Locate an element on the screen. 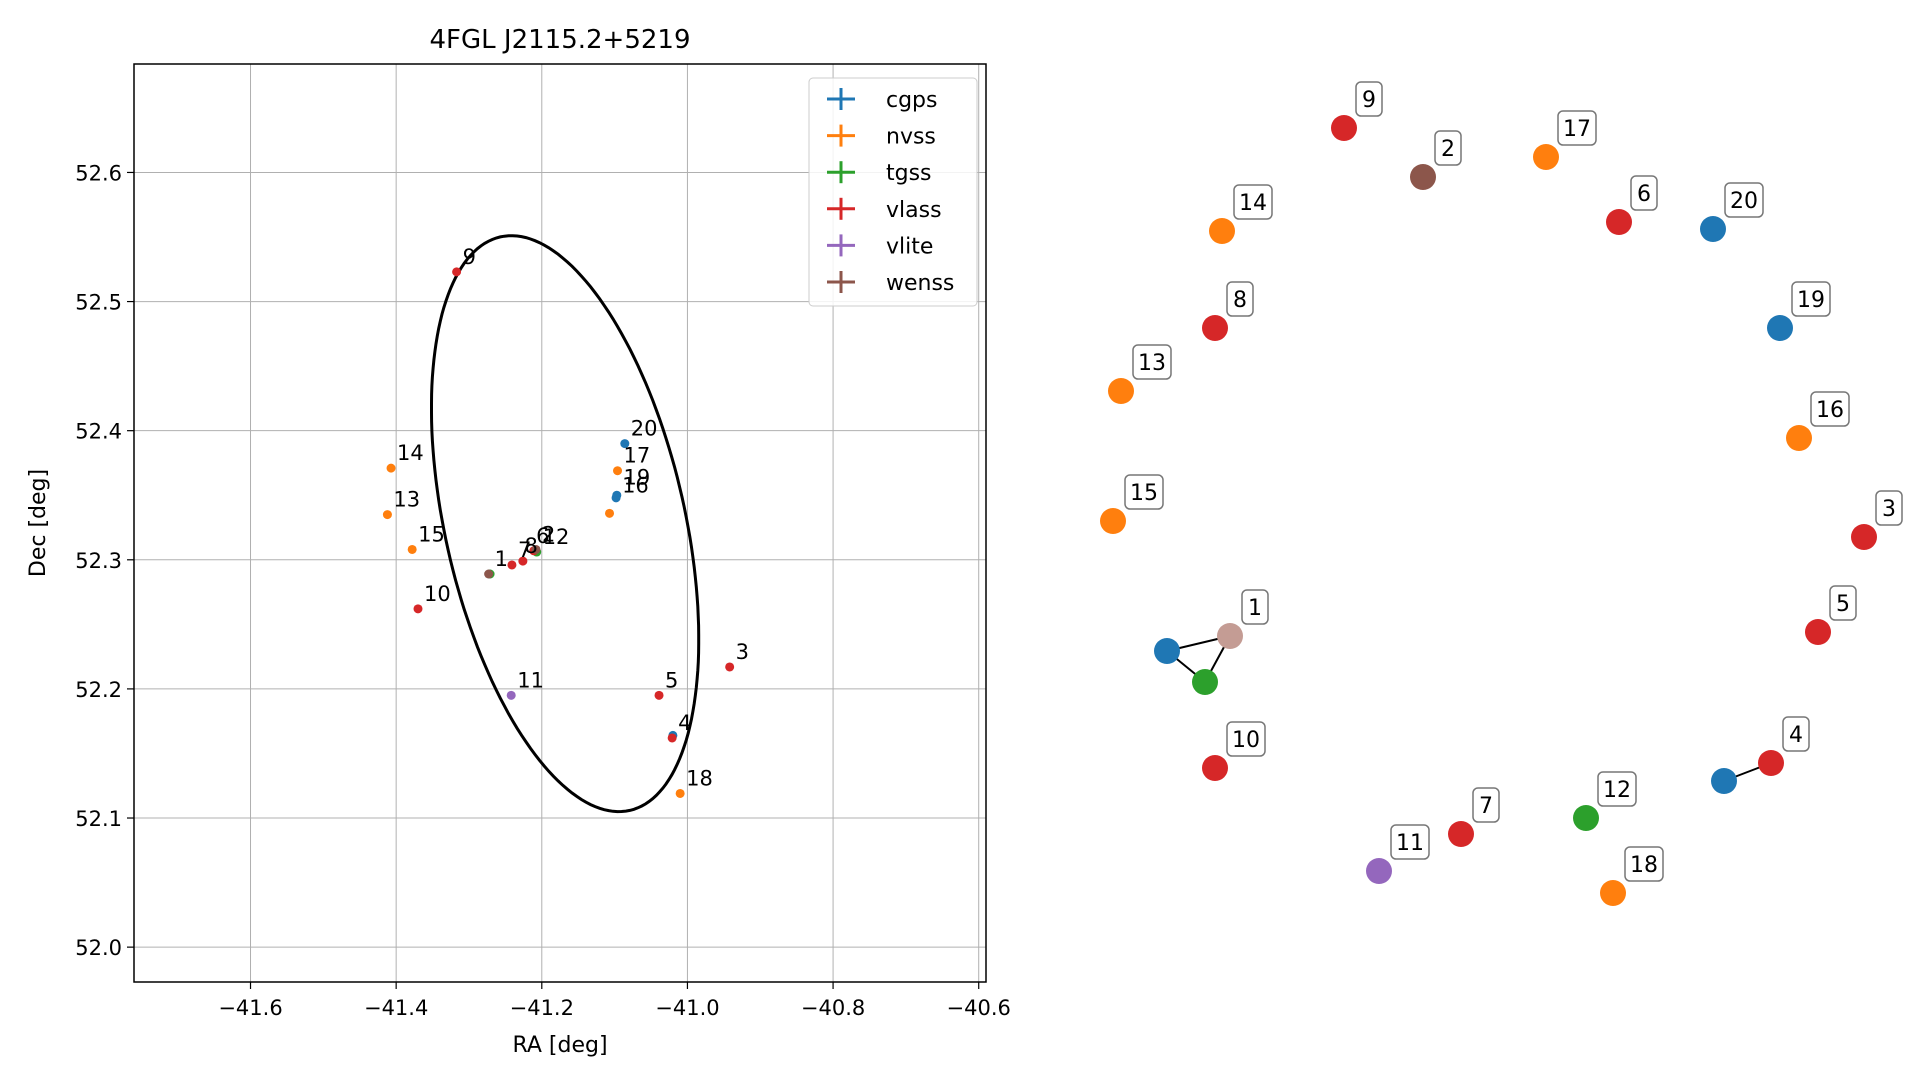 The width and height of the screenshot is (1919, 1080). graph-node-label: 15 is located at coordinates (1144, 493).